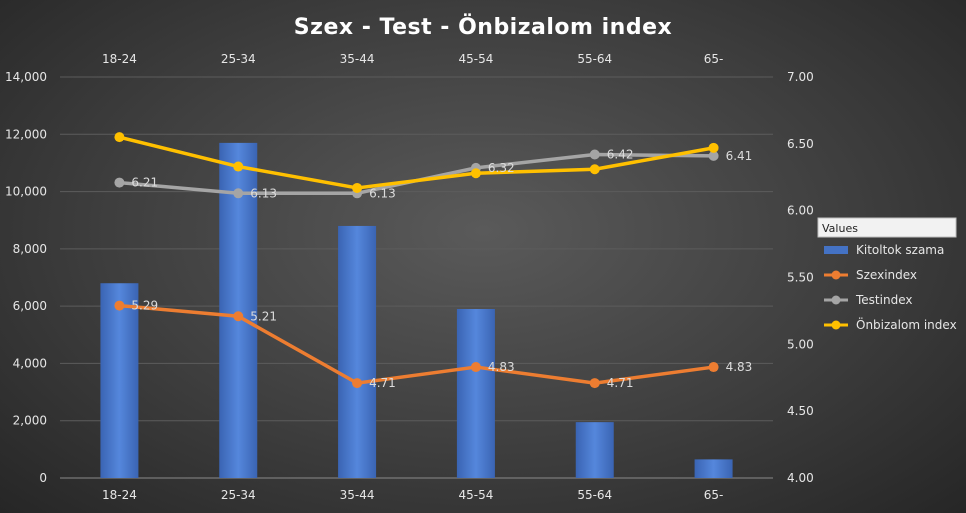 This screenshot has height=513, width=966. I want to click on left-axis-tick-label: 12,000, so click(26, 134).